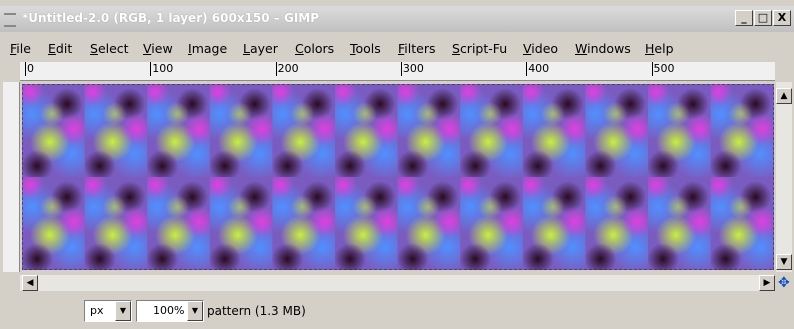 This screenshot has width=794, height=329. What do you see at coordinates (29, 69) in the screenshot?
I see `ruler-label: 0` at bounding box center [29, 69].